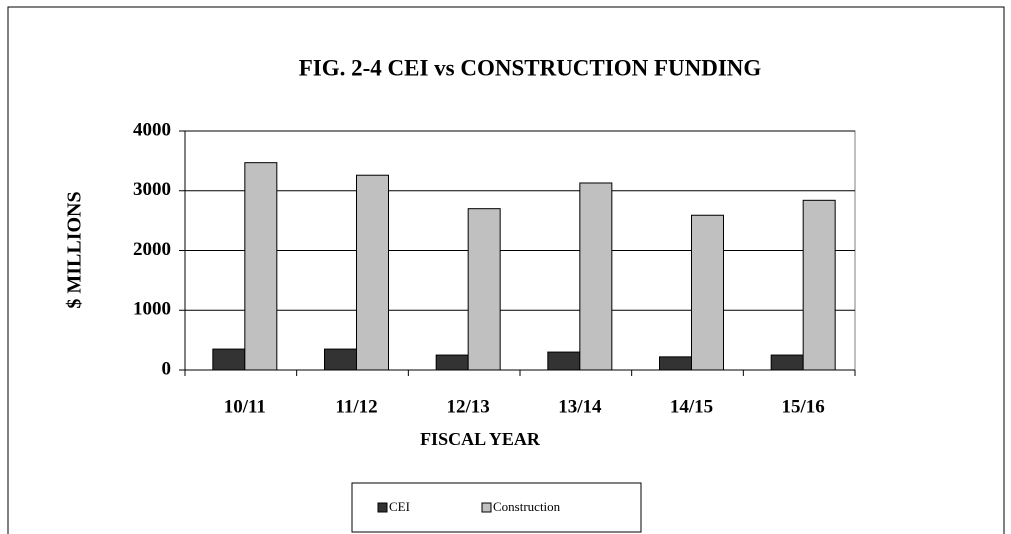  Describe the element at coordinates (152, 309) in the screenshot. I see `y-tick-label: 1000` at that location.